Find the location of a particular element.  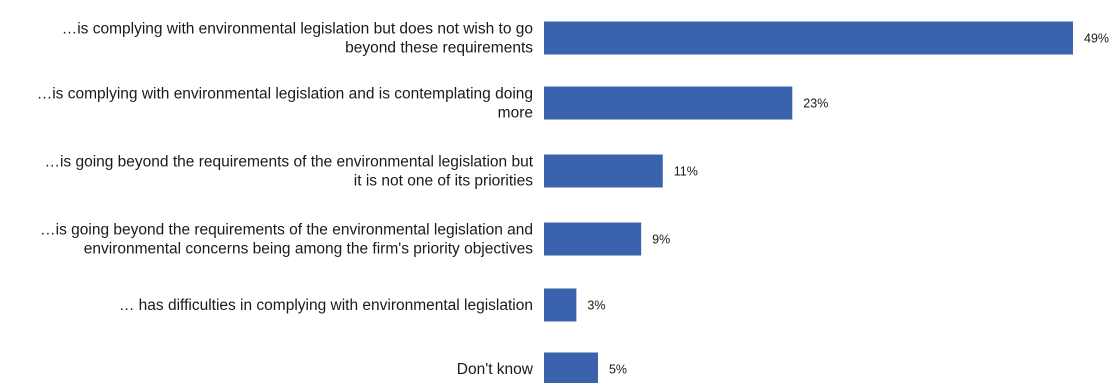

value-label-6: 5% is located at coordinates (618, 370).